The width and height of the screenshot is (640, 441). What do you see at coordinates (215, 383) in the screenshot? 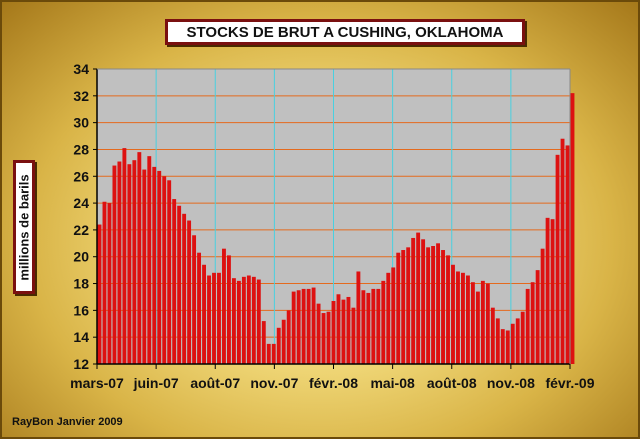
I see `x-tick-label: août-07` at bounding box center [215, 383].